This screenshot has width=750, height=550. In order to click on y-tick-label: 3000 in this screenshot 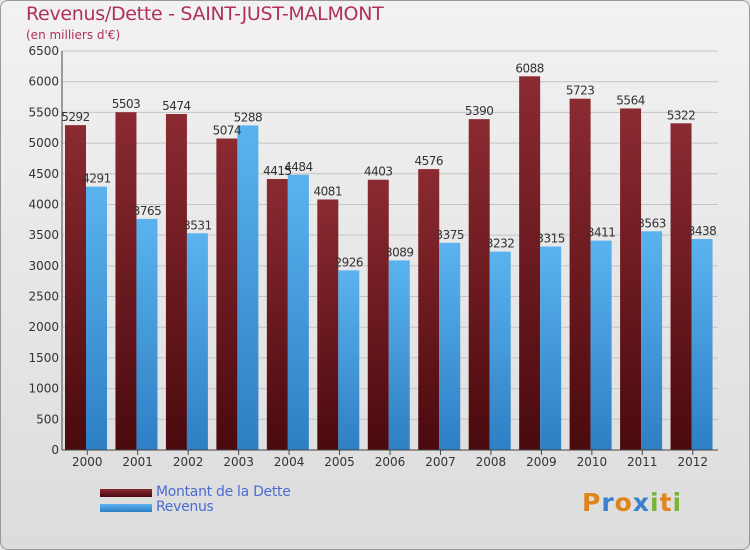, I will do `click(43, 266)`.